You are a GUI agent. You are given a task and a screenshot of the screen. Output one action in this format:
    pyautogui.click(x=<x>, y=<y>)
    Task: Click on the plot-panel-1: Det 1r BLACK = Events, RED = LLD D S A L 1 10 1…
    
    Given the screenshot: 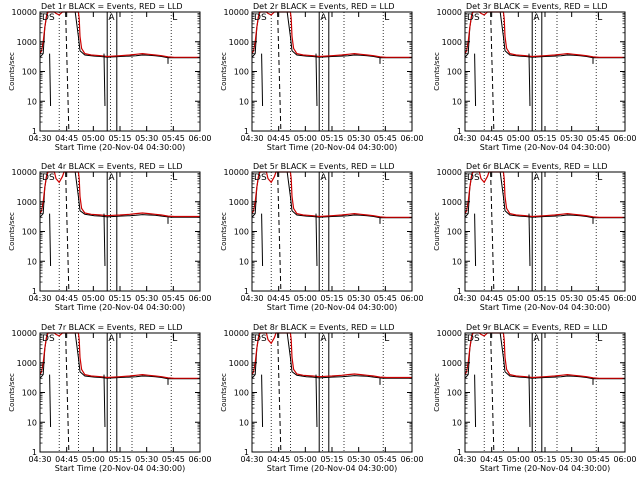 What is the action you would take?
    pyautogui.click(x=110, y=77)
    